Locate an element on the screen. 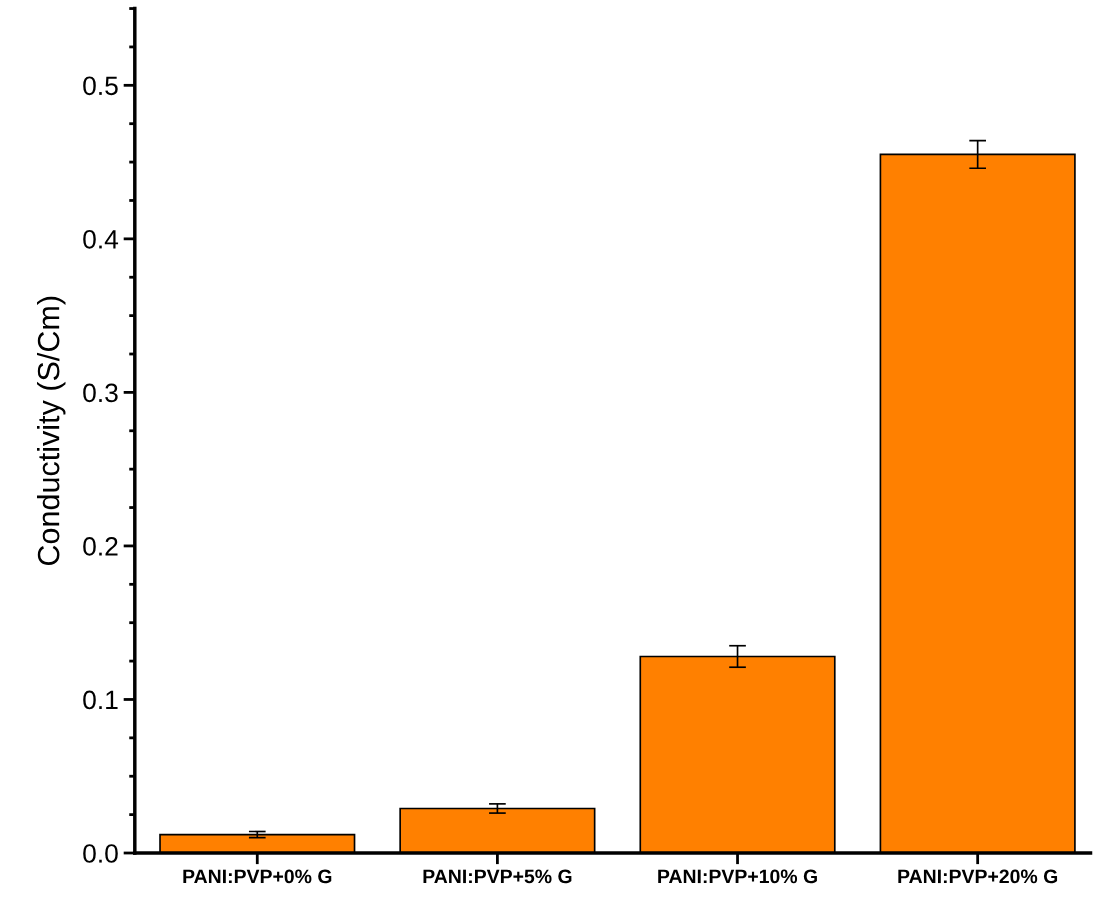  y-tick-label: 0.4 is located at coordinates (101, 239).